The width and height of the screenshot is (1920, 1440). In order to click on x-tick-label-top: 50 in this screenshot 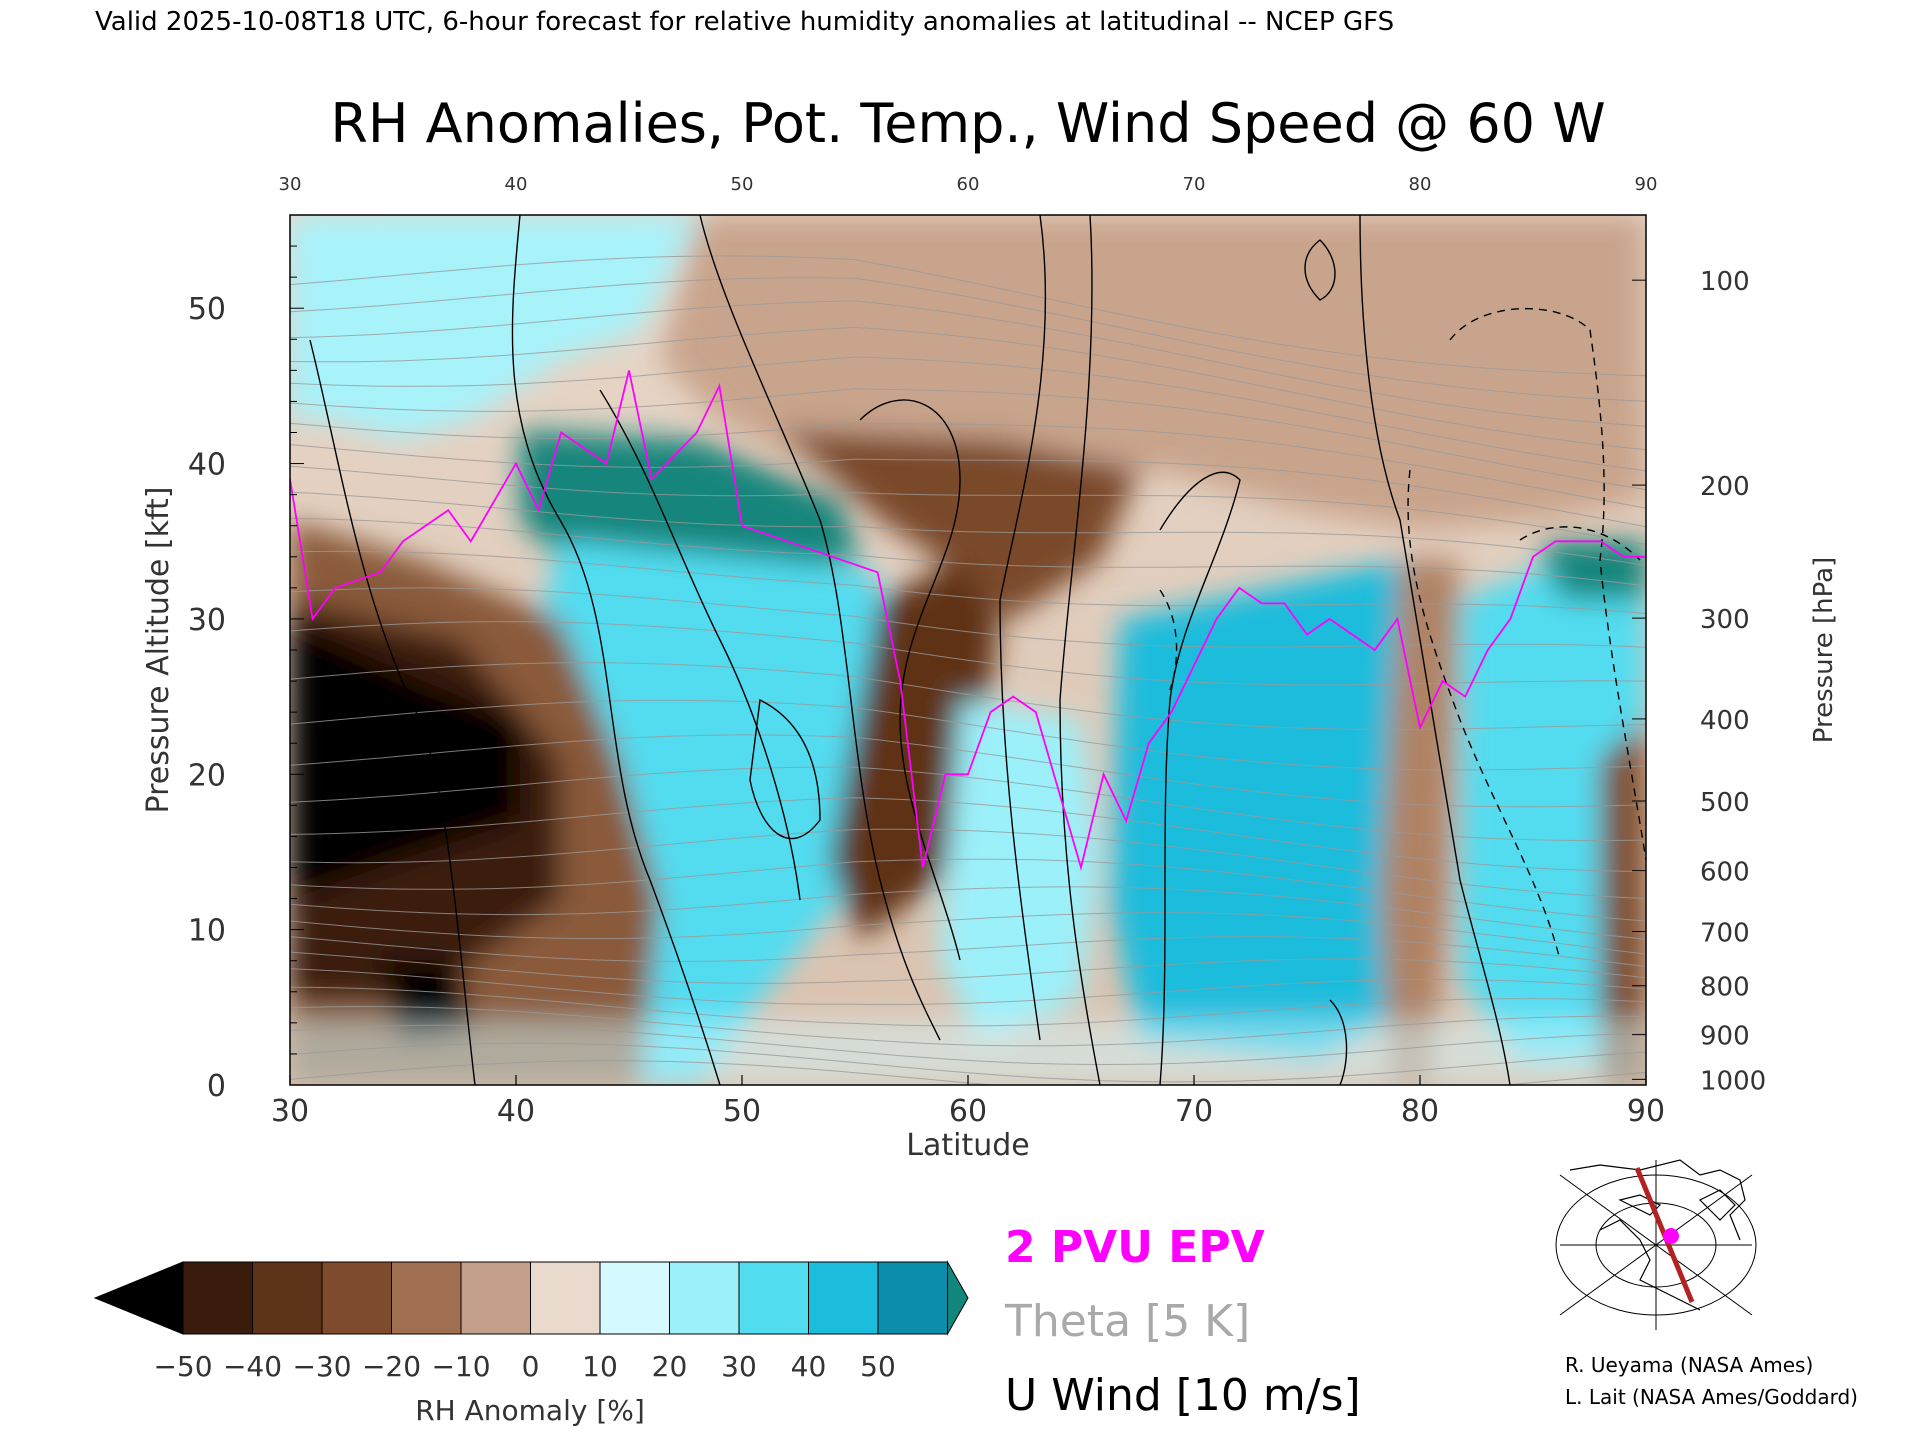, I will do `click(742, 184)`.